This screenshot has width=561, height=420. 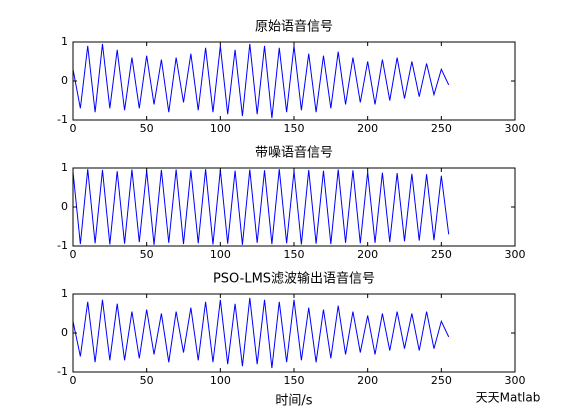 What do you see at coordinates (508, 398) in the screenshot?
I see `watermark: 天天Matlab` at bounding box center [508, 398].